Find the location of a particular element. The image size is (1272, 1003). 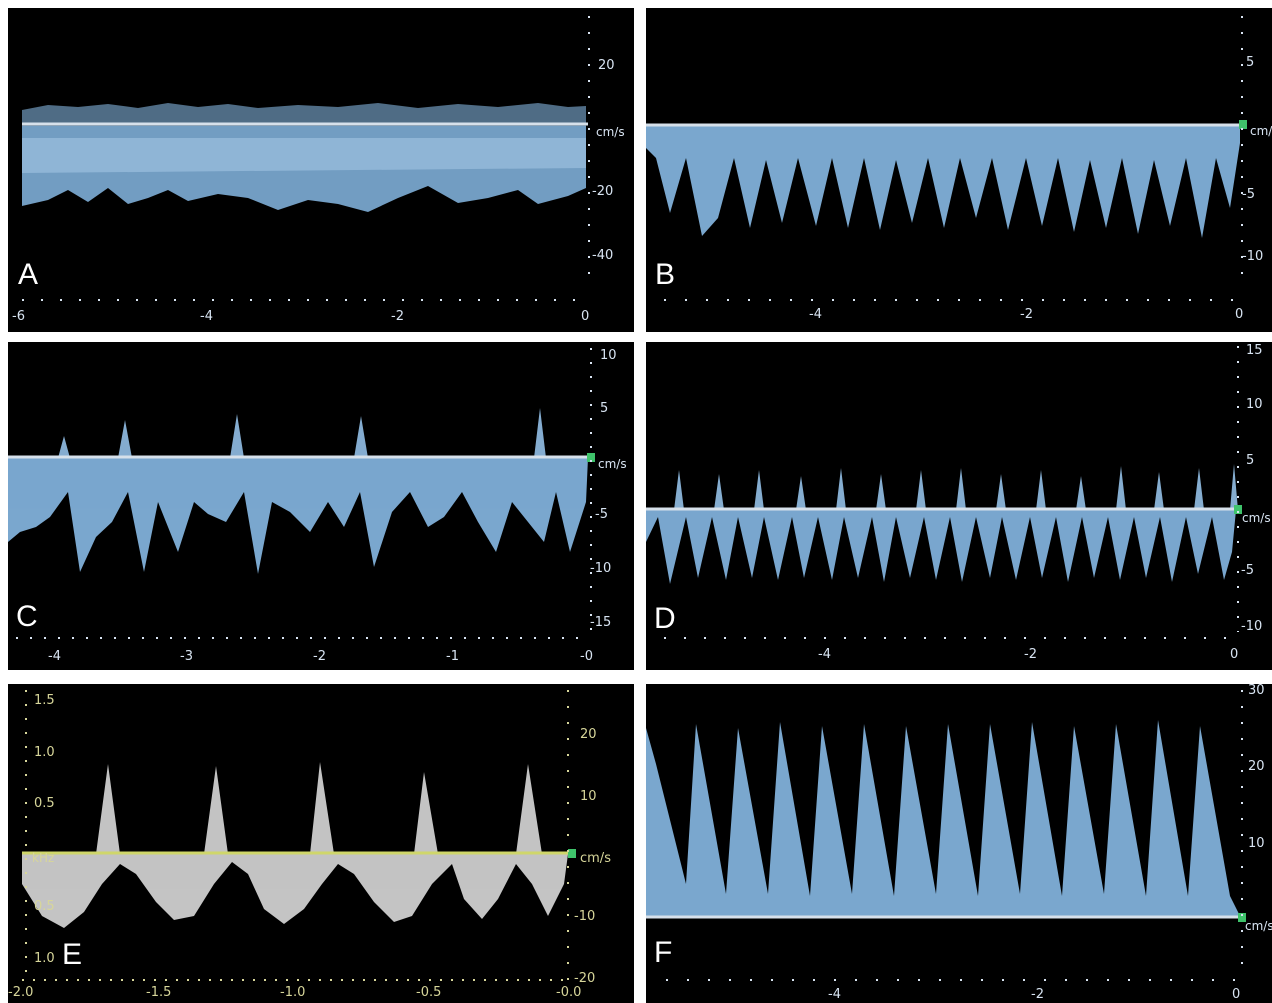

panel-label: D is located at coordinates (665, 618).